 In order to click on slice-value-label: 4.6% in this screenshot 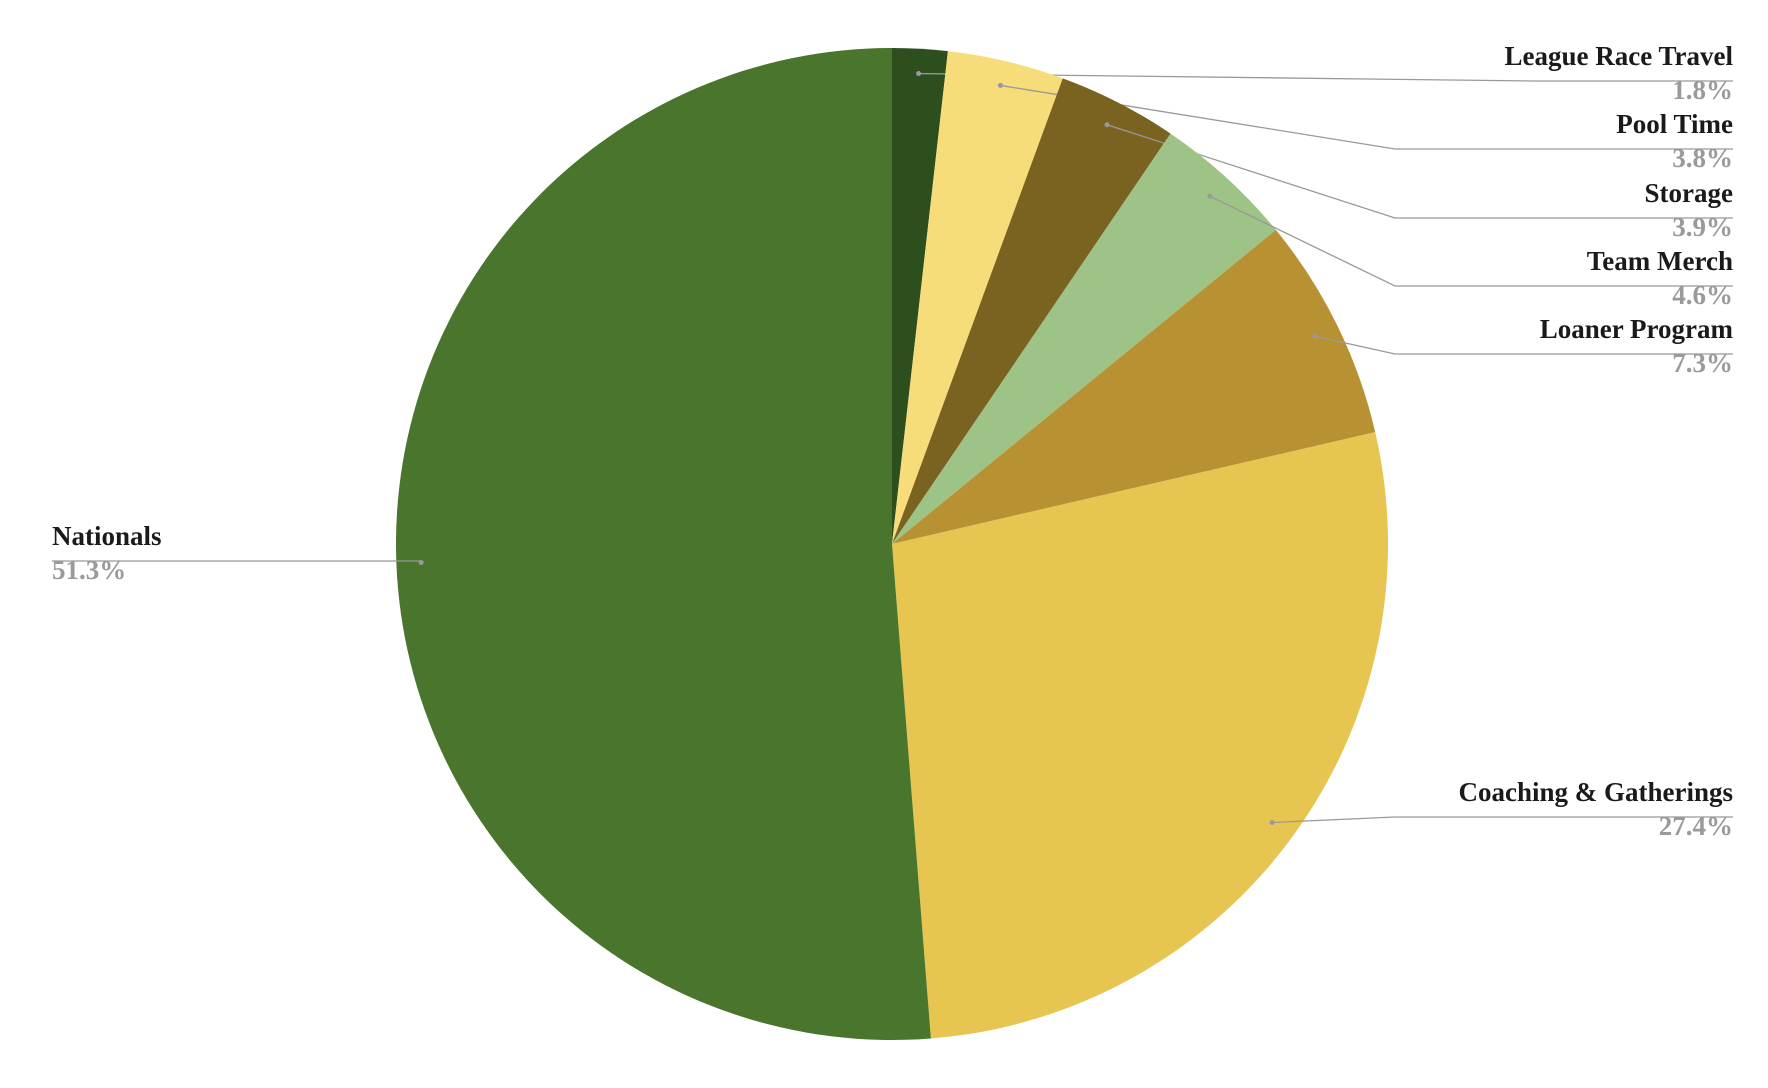, I will do `click(1702, 295)`.